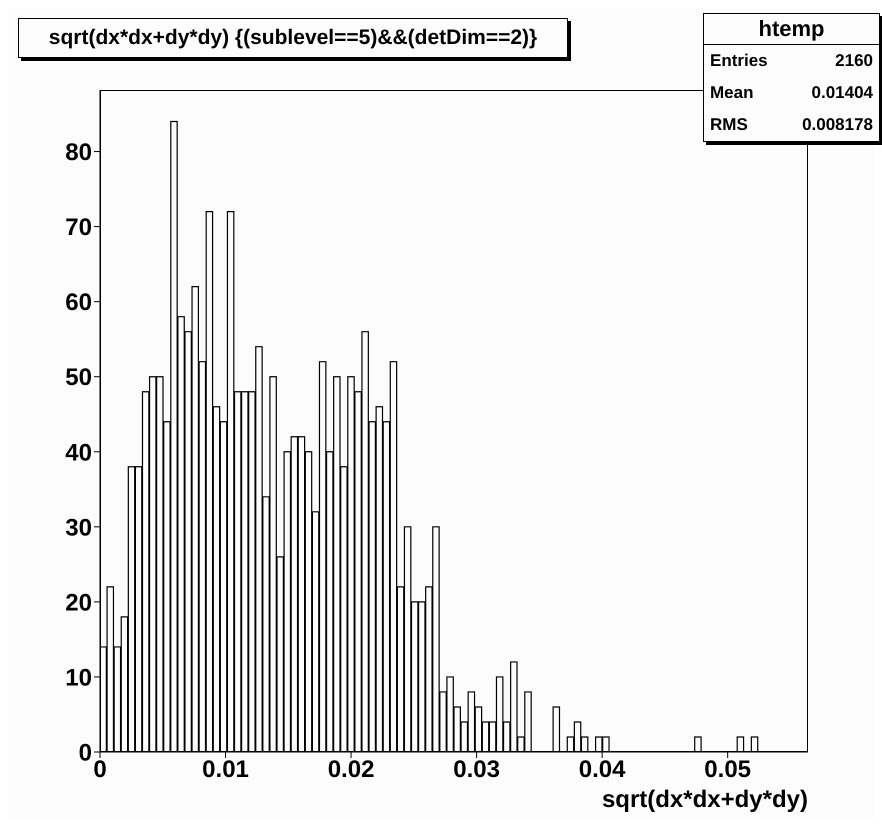 Image resolution: width=882 pixels, height=827 pixels. I want to click on y-tick-label: 30, so click(78, 528).